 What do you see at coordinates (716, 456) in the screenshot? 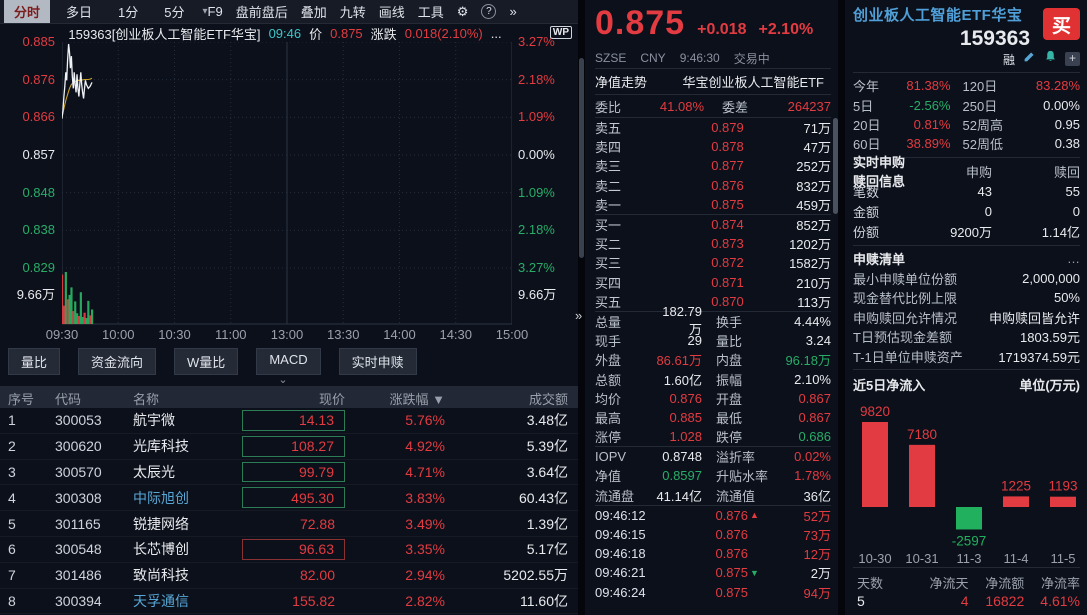
I see `quote-stat-row: IOPV 0.8748 溢折率 0.02%` at bounding box center [716, 456].